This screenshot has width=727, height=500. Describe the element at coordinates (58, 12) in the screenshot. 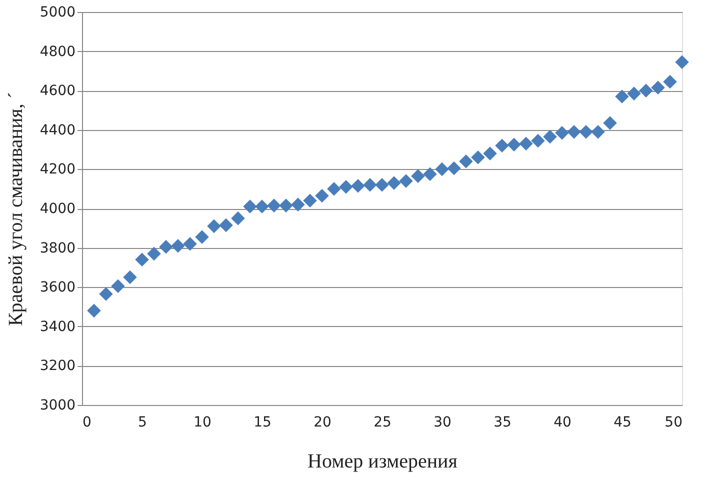

I see `y-tick-label: 5000` at that location.